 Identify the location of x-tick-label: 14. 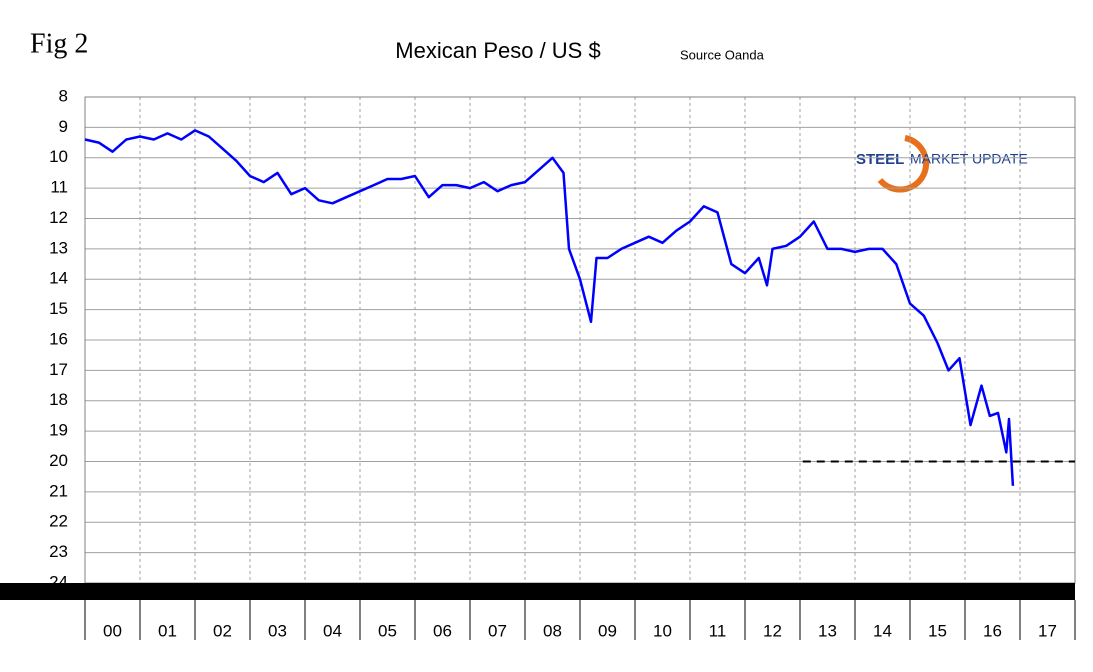
(882, 630).